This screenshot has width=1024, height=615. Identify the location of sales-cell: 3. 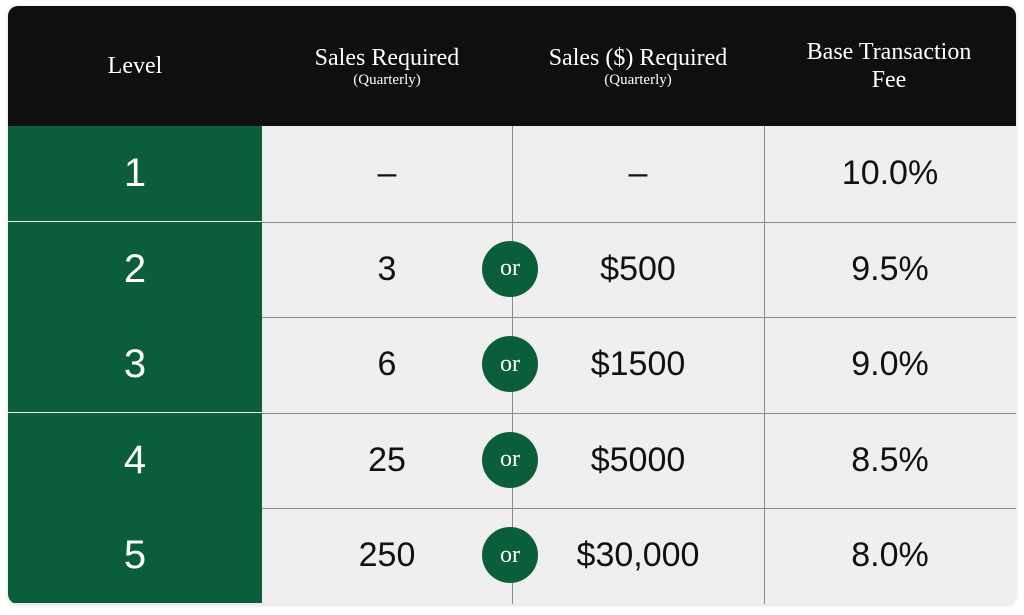
(387, 268).